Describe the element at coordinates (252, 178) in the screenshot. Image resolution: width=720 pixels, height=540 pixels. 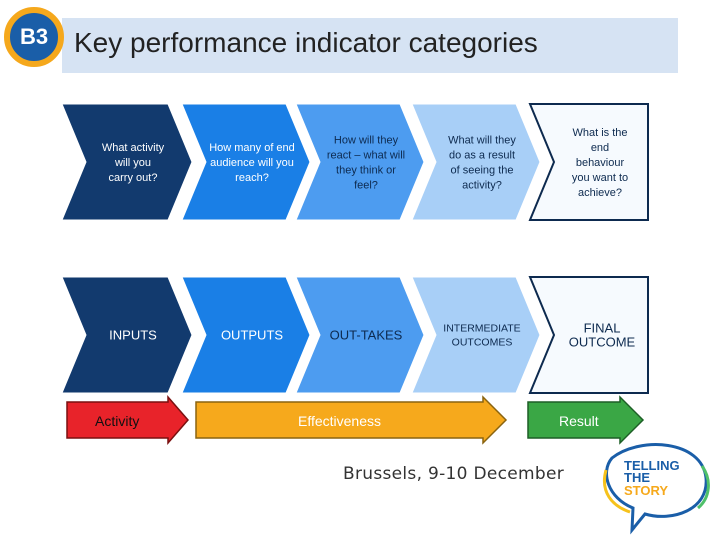
I see `question-text-2-line-3: reach?` at that location.